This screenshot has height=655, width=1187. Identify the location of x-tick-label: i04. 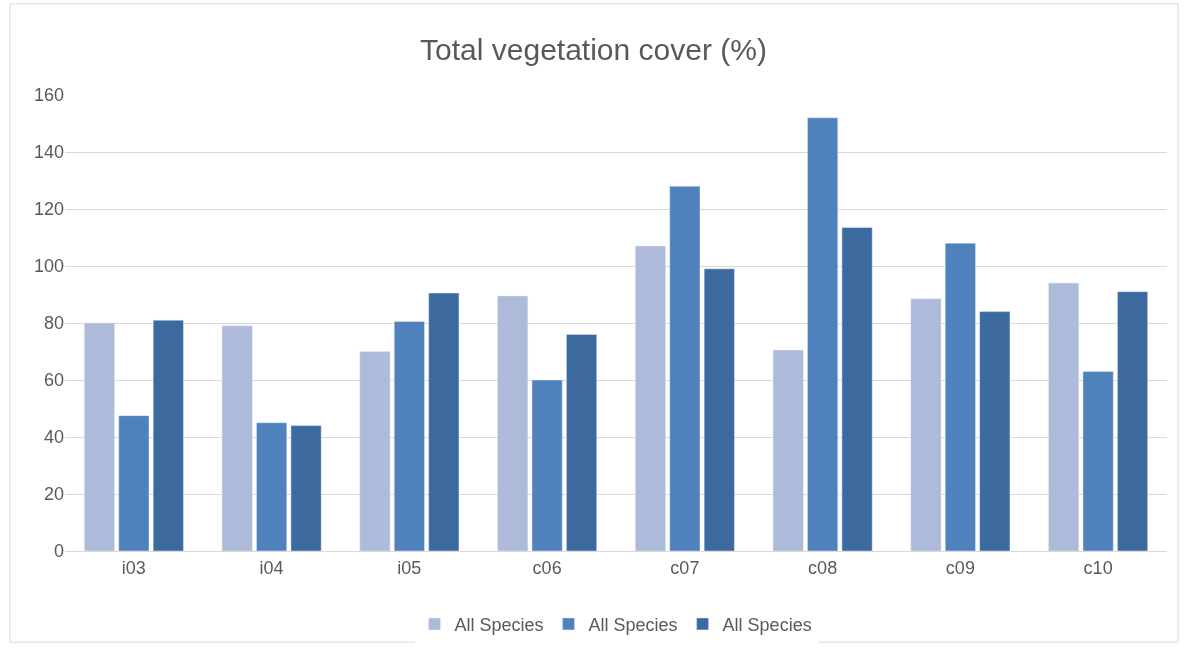
(271, 567).